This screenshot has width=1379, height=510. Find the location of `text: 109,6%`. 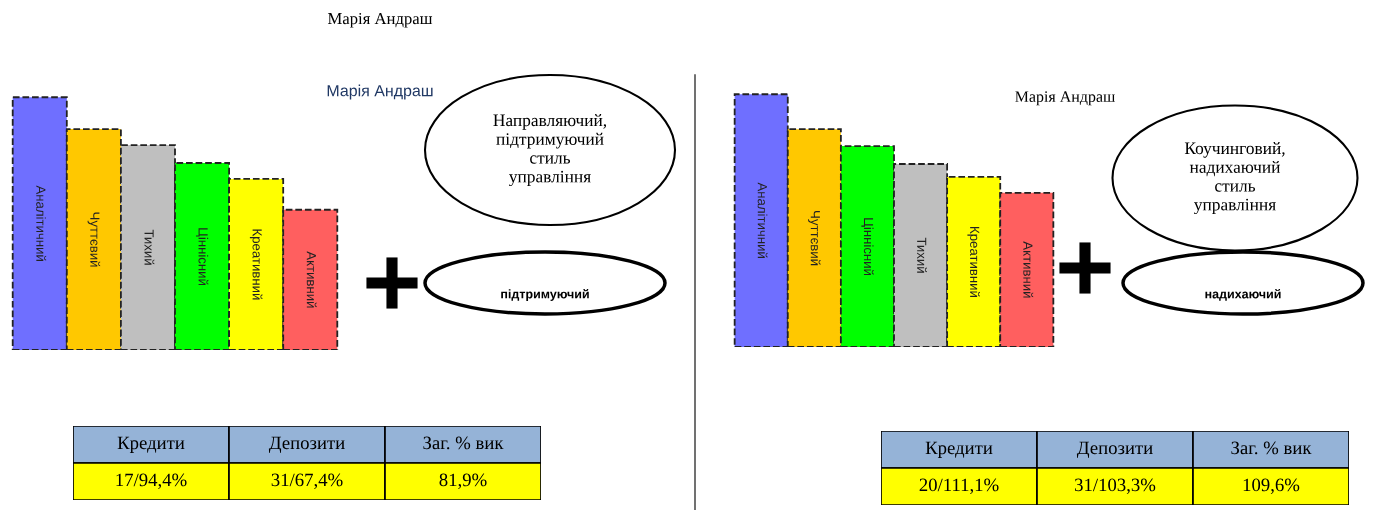

text: 109,6% is located at coordinates (1271, 486).